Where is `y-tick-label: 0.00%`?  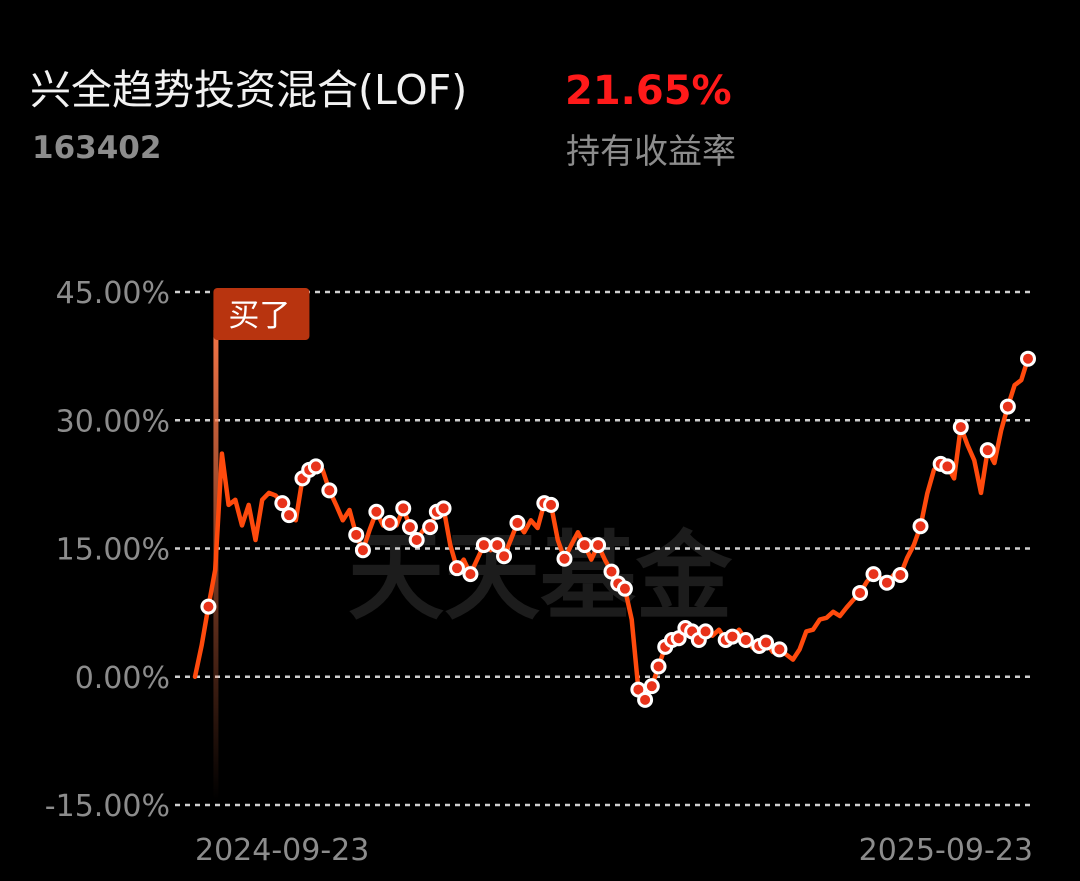
y-tick-label: 0.00% is located at coordinates (122, 678).